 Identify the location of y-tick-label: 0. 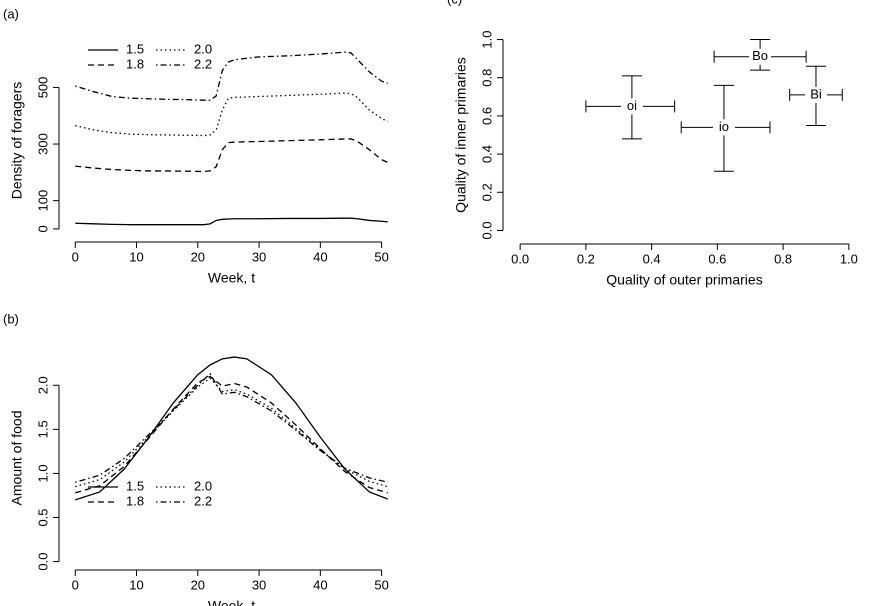
(42, 228).